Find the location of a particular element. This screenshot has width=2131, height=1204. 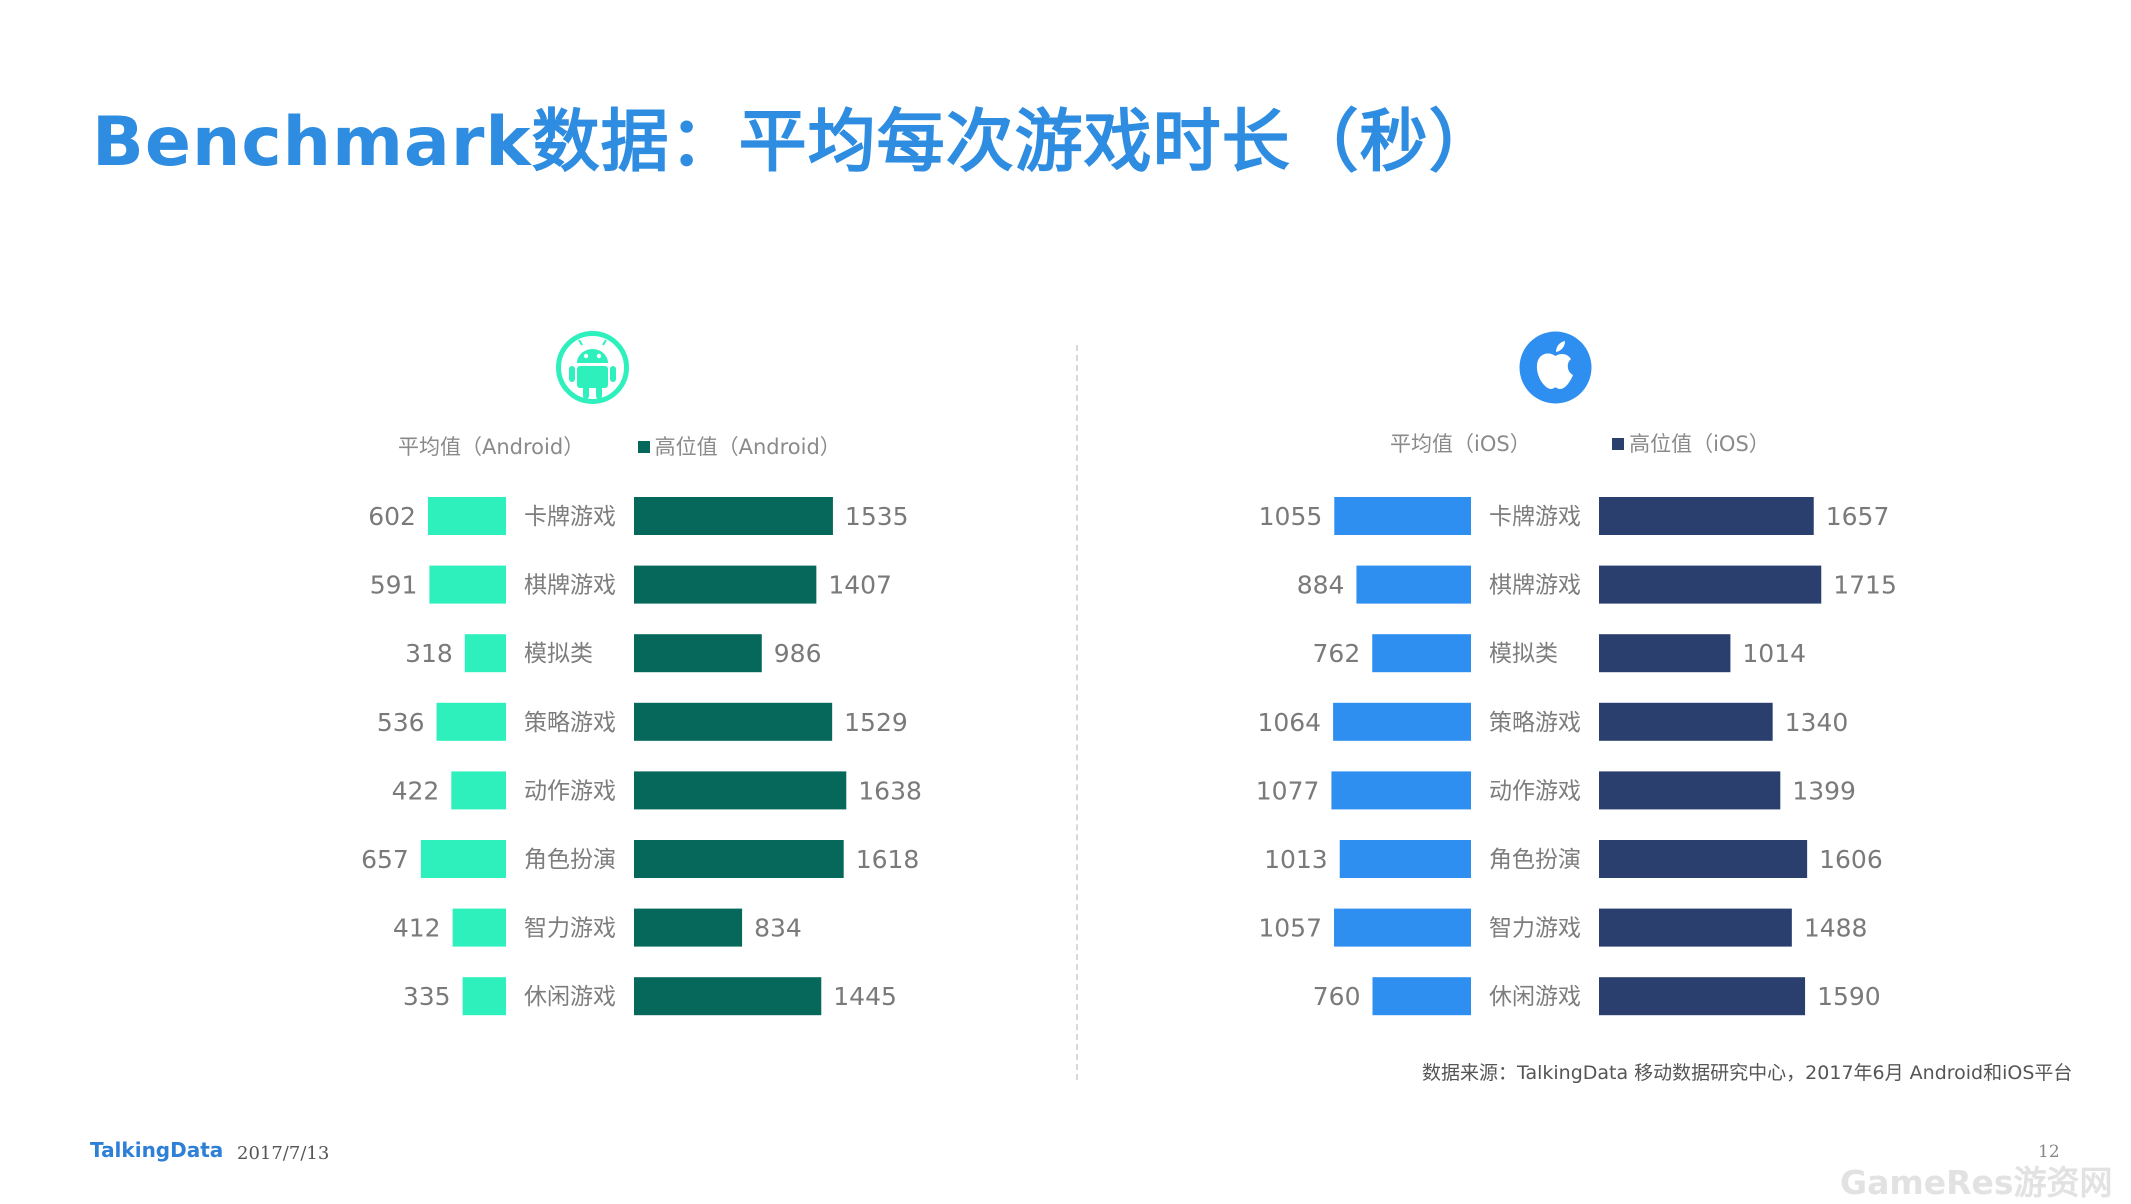

ios-avg-label: 1064 is located at coordinates (1289, 722).